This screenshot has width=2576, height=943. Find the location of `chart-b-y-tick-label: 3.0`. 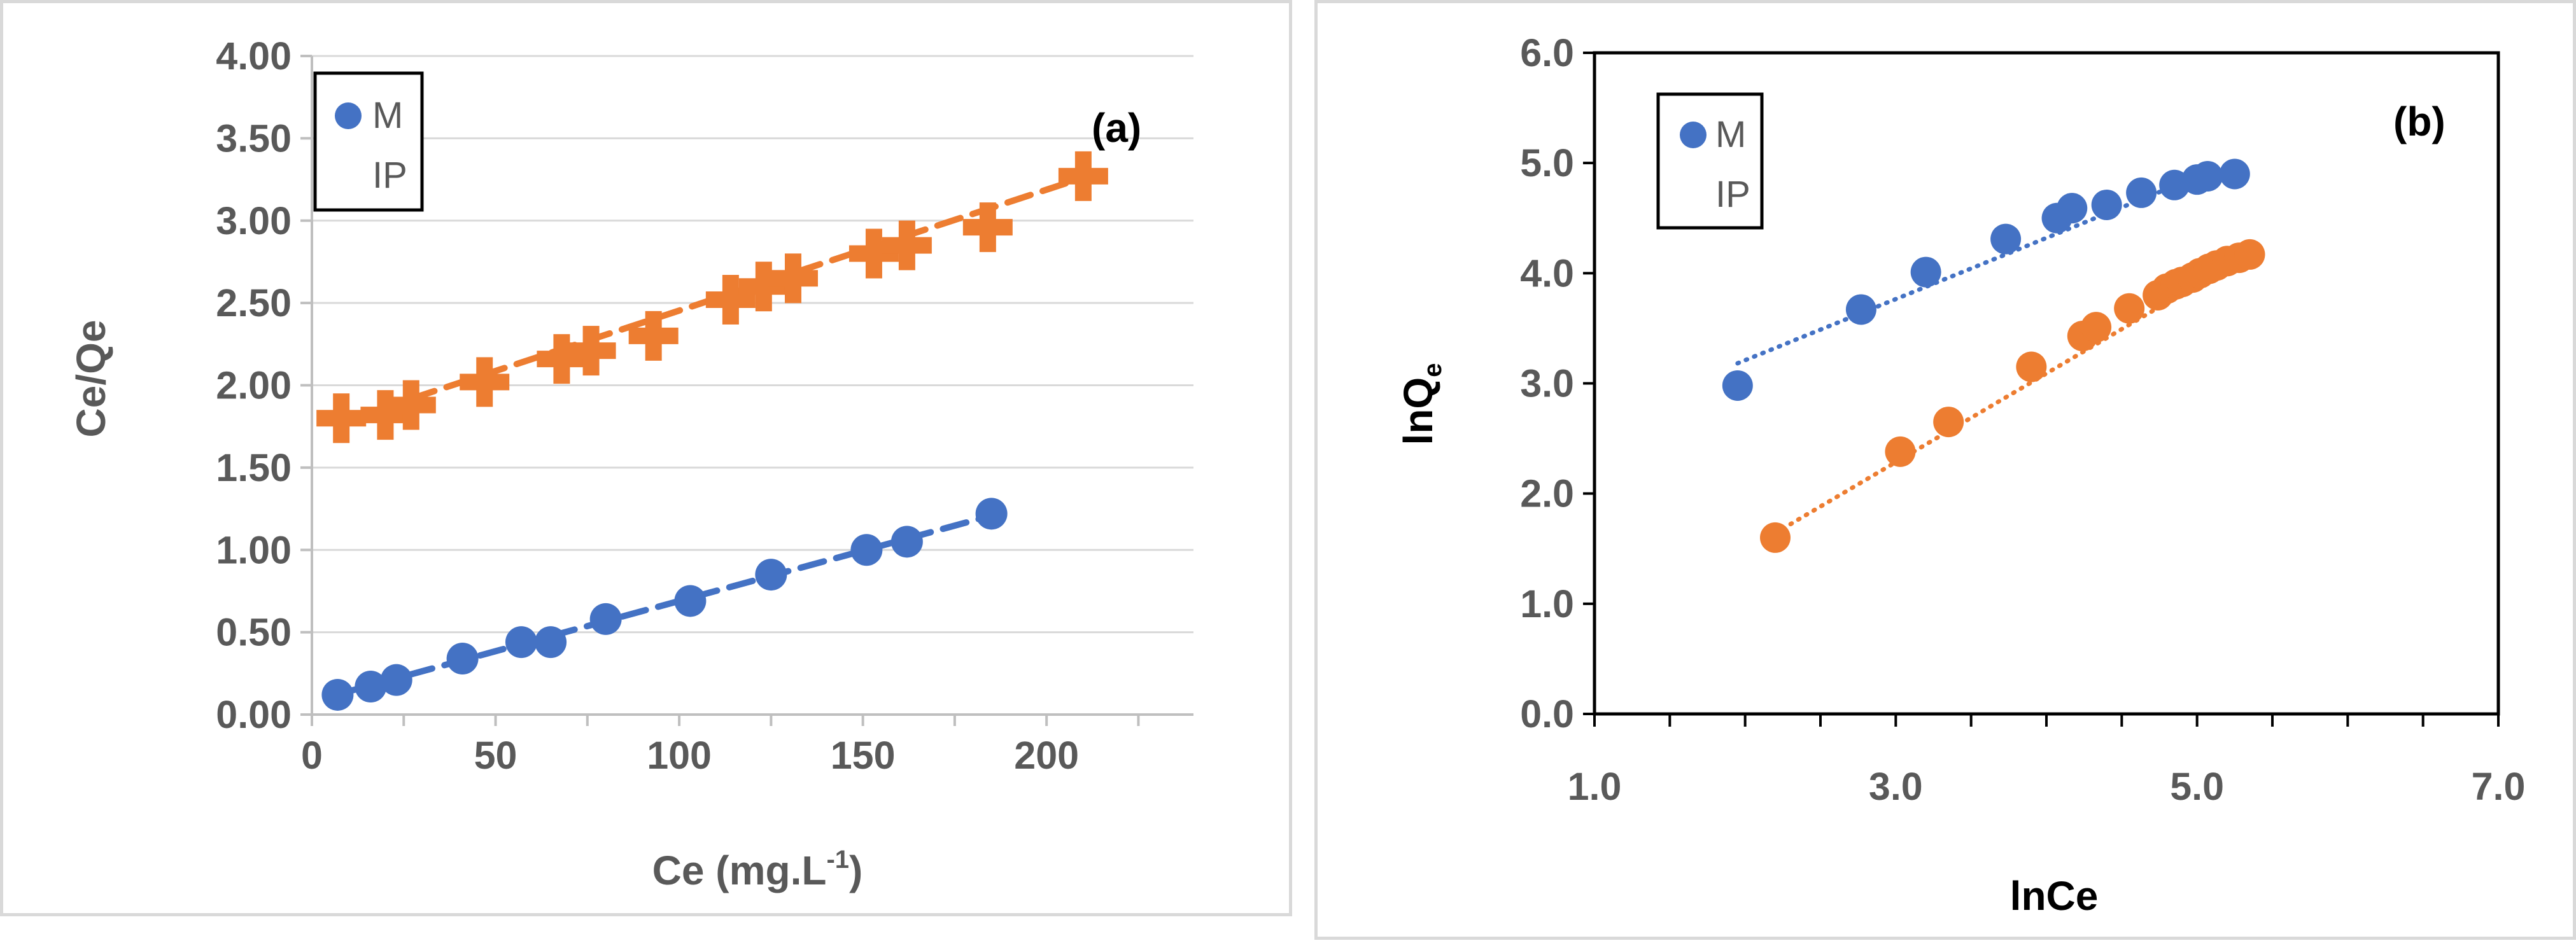

chart-b-y-tick-label: 3.0 is located at coordinates (1547, 383).